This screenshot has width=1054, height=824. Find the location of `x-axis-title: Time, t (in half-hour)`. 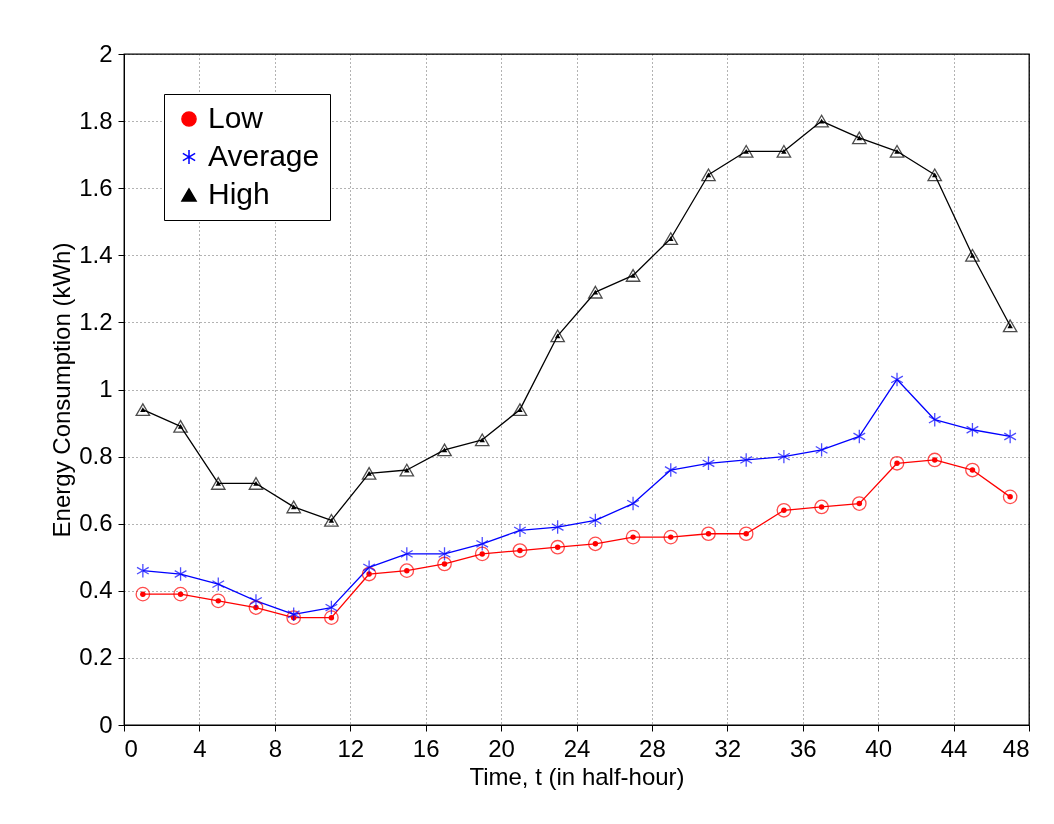

x-axis-title: Time, t (in half-hour) is located at coordinates (577, 776).